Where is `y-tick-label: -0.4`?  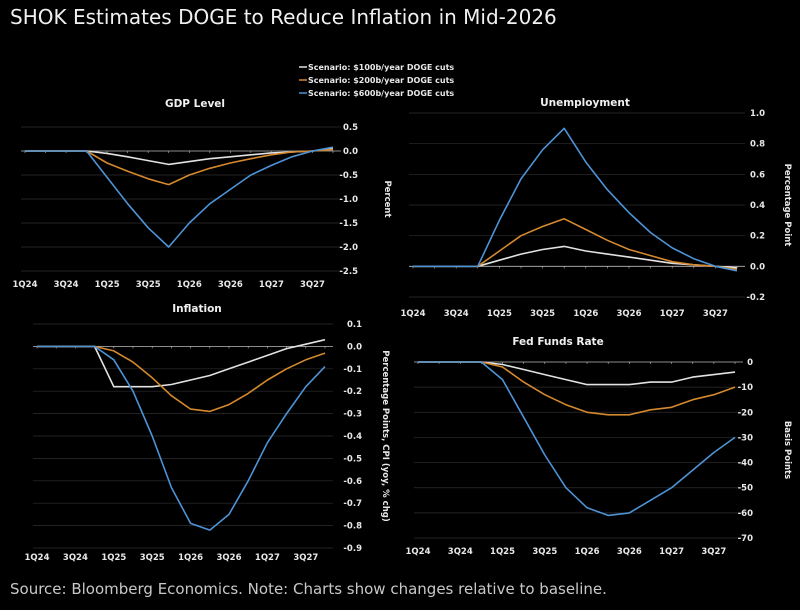
y-tick-label: -0.4 is located at coordinates (352, 437).